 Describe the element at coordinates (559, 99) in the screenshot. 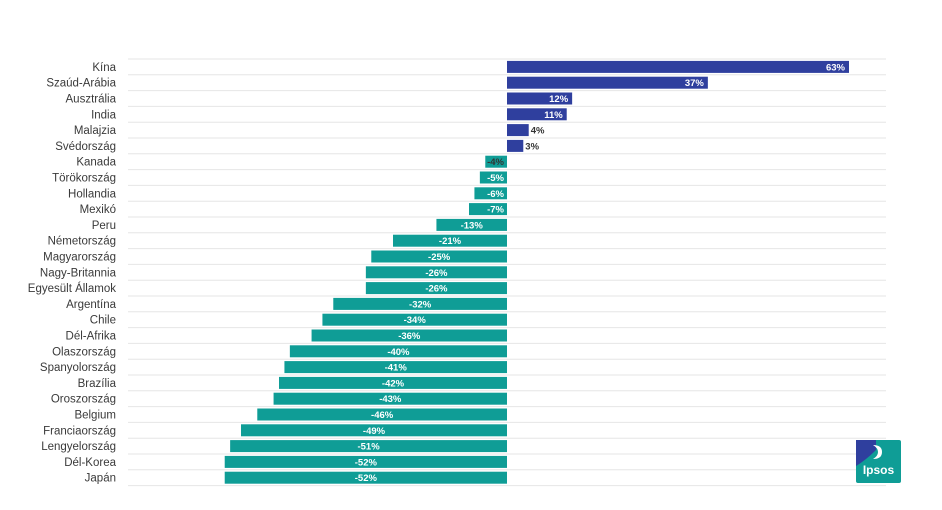

I see `data-label: 12%` at that location.